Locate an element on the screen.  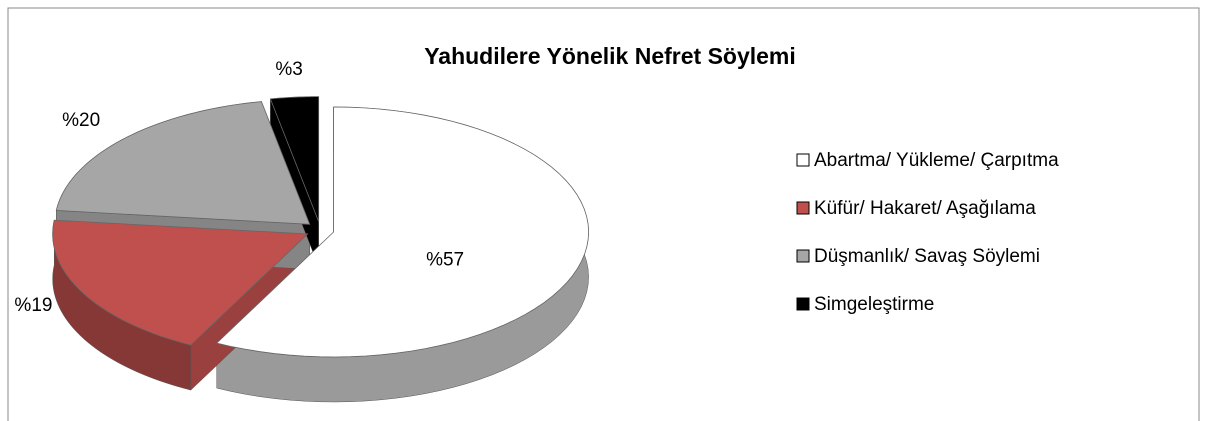
legend-label: Simgeleştirme is located at coordinates (874, 304).